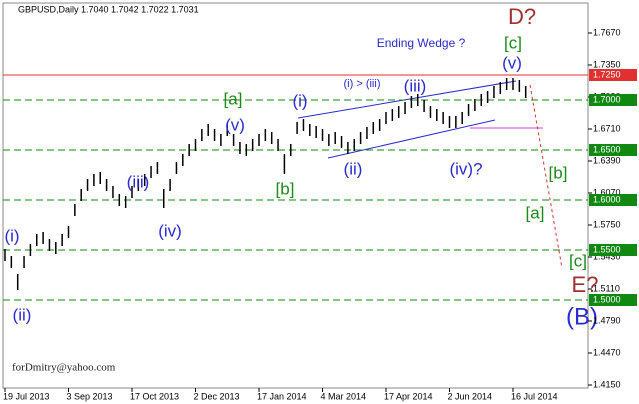  I want to click on x-tick-label: 2 Dec 2013, so click(217, 396).